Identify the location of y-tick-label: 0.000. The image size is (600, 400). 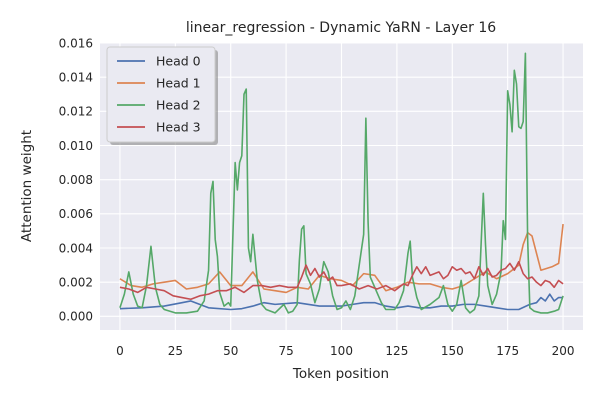
(76, 317).